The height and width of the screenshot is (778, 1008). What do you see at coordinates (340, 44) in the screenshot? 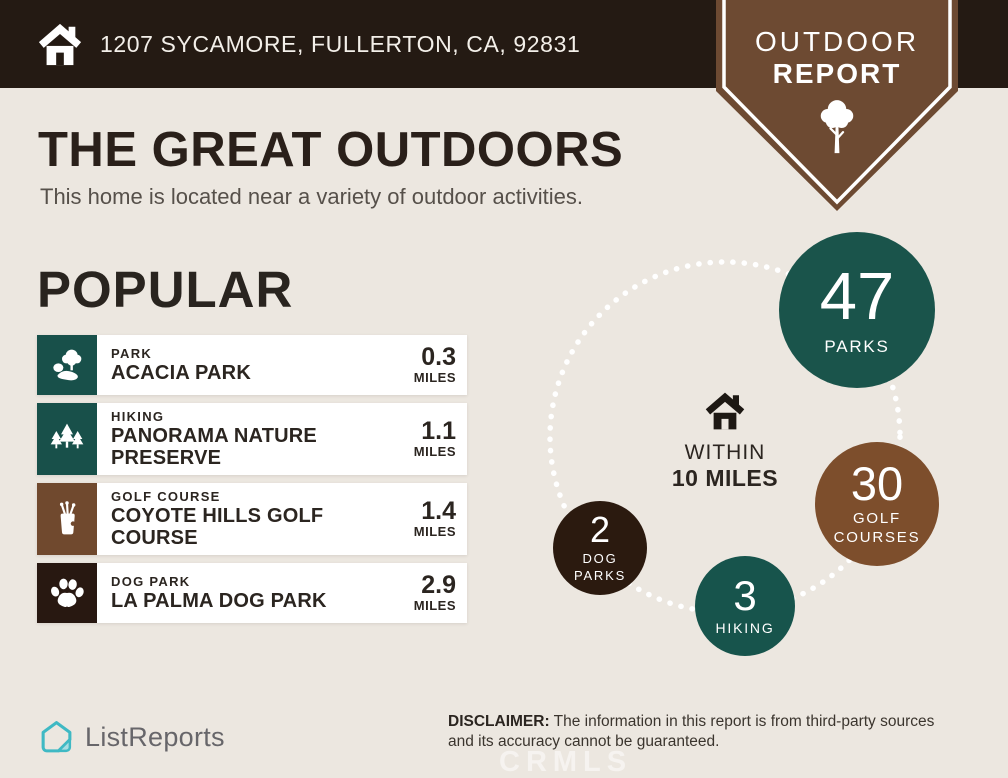
I see `property-address: 1207 SYCAMORE, FULLERTON, CA, 92831` at bounding box center [340, 44].